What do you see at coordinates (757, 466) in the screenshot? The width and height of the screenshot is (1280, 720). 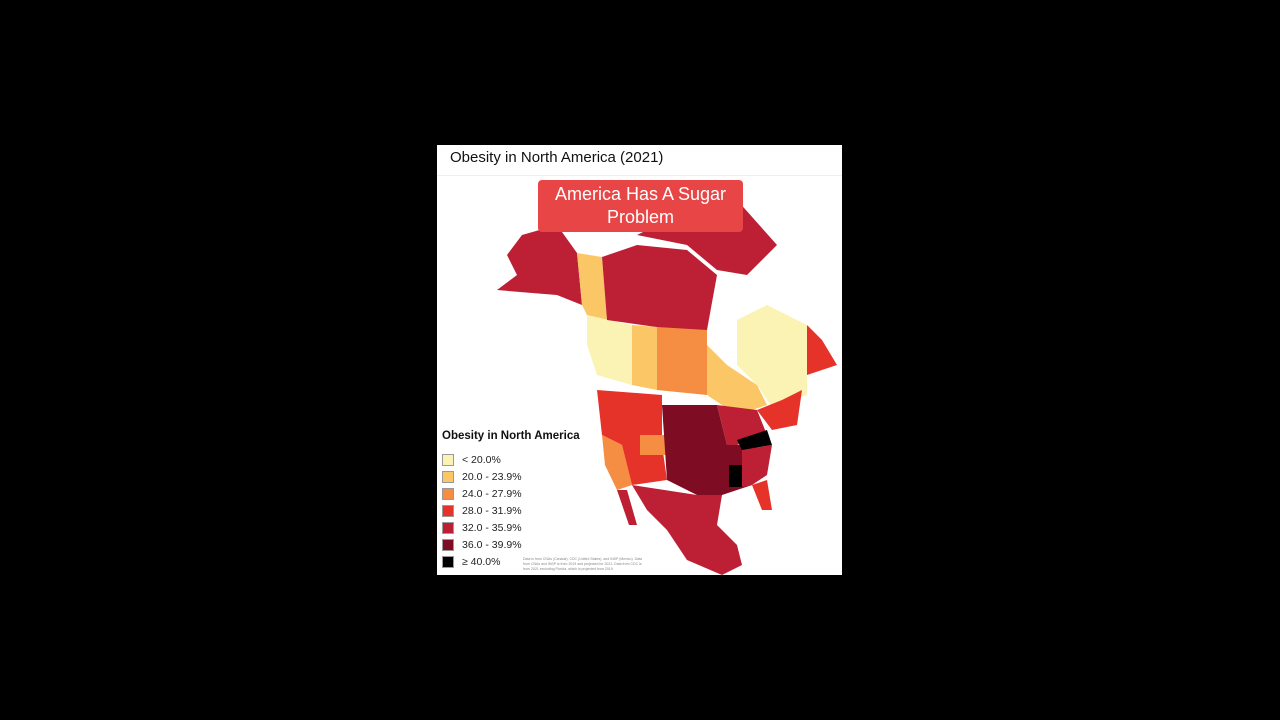 I see `region-us-southeast` at bounding box center [757, 466].